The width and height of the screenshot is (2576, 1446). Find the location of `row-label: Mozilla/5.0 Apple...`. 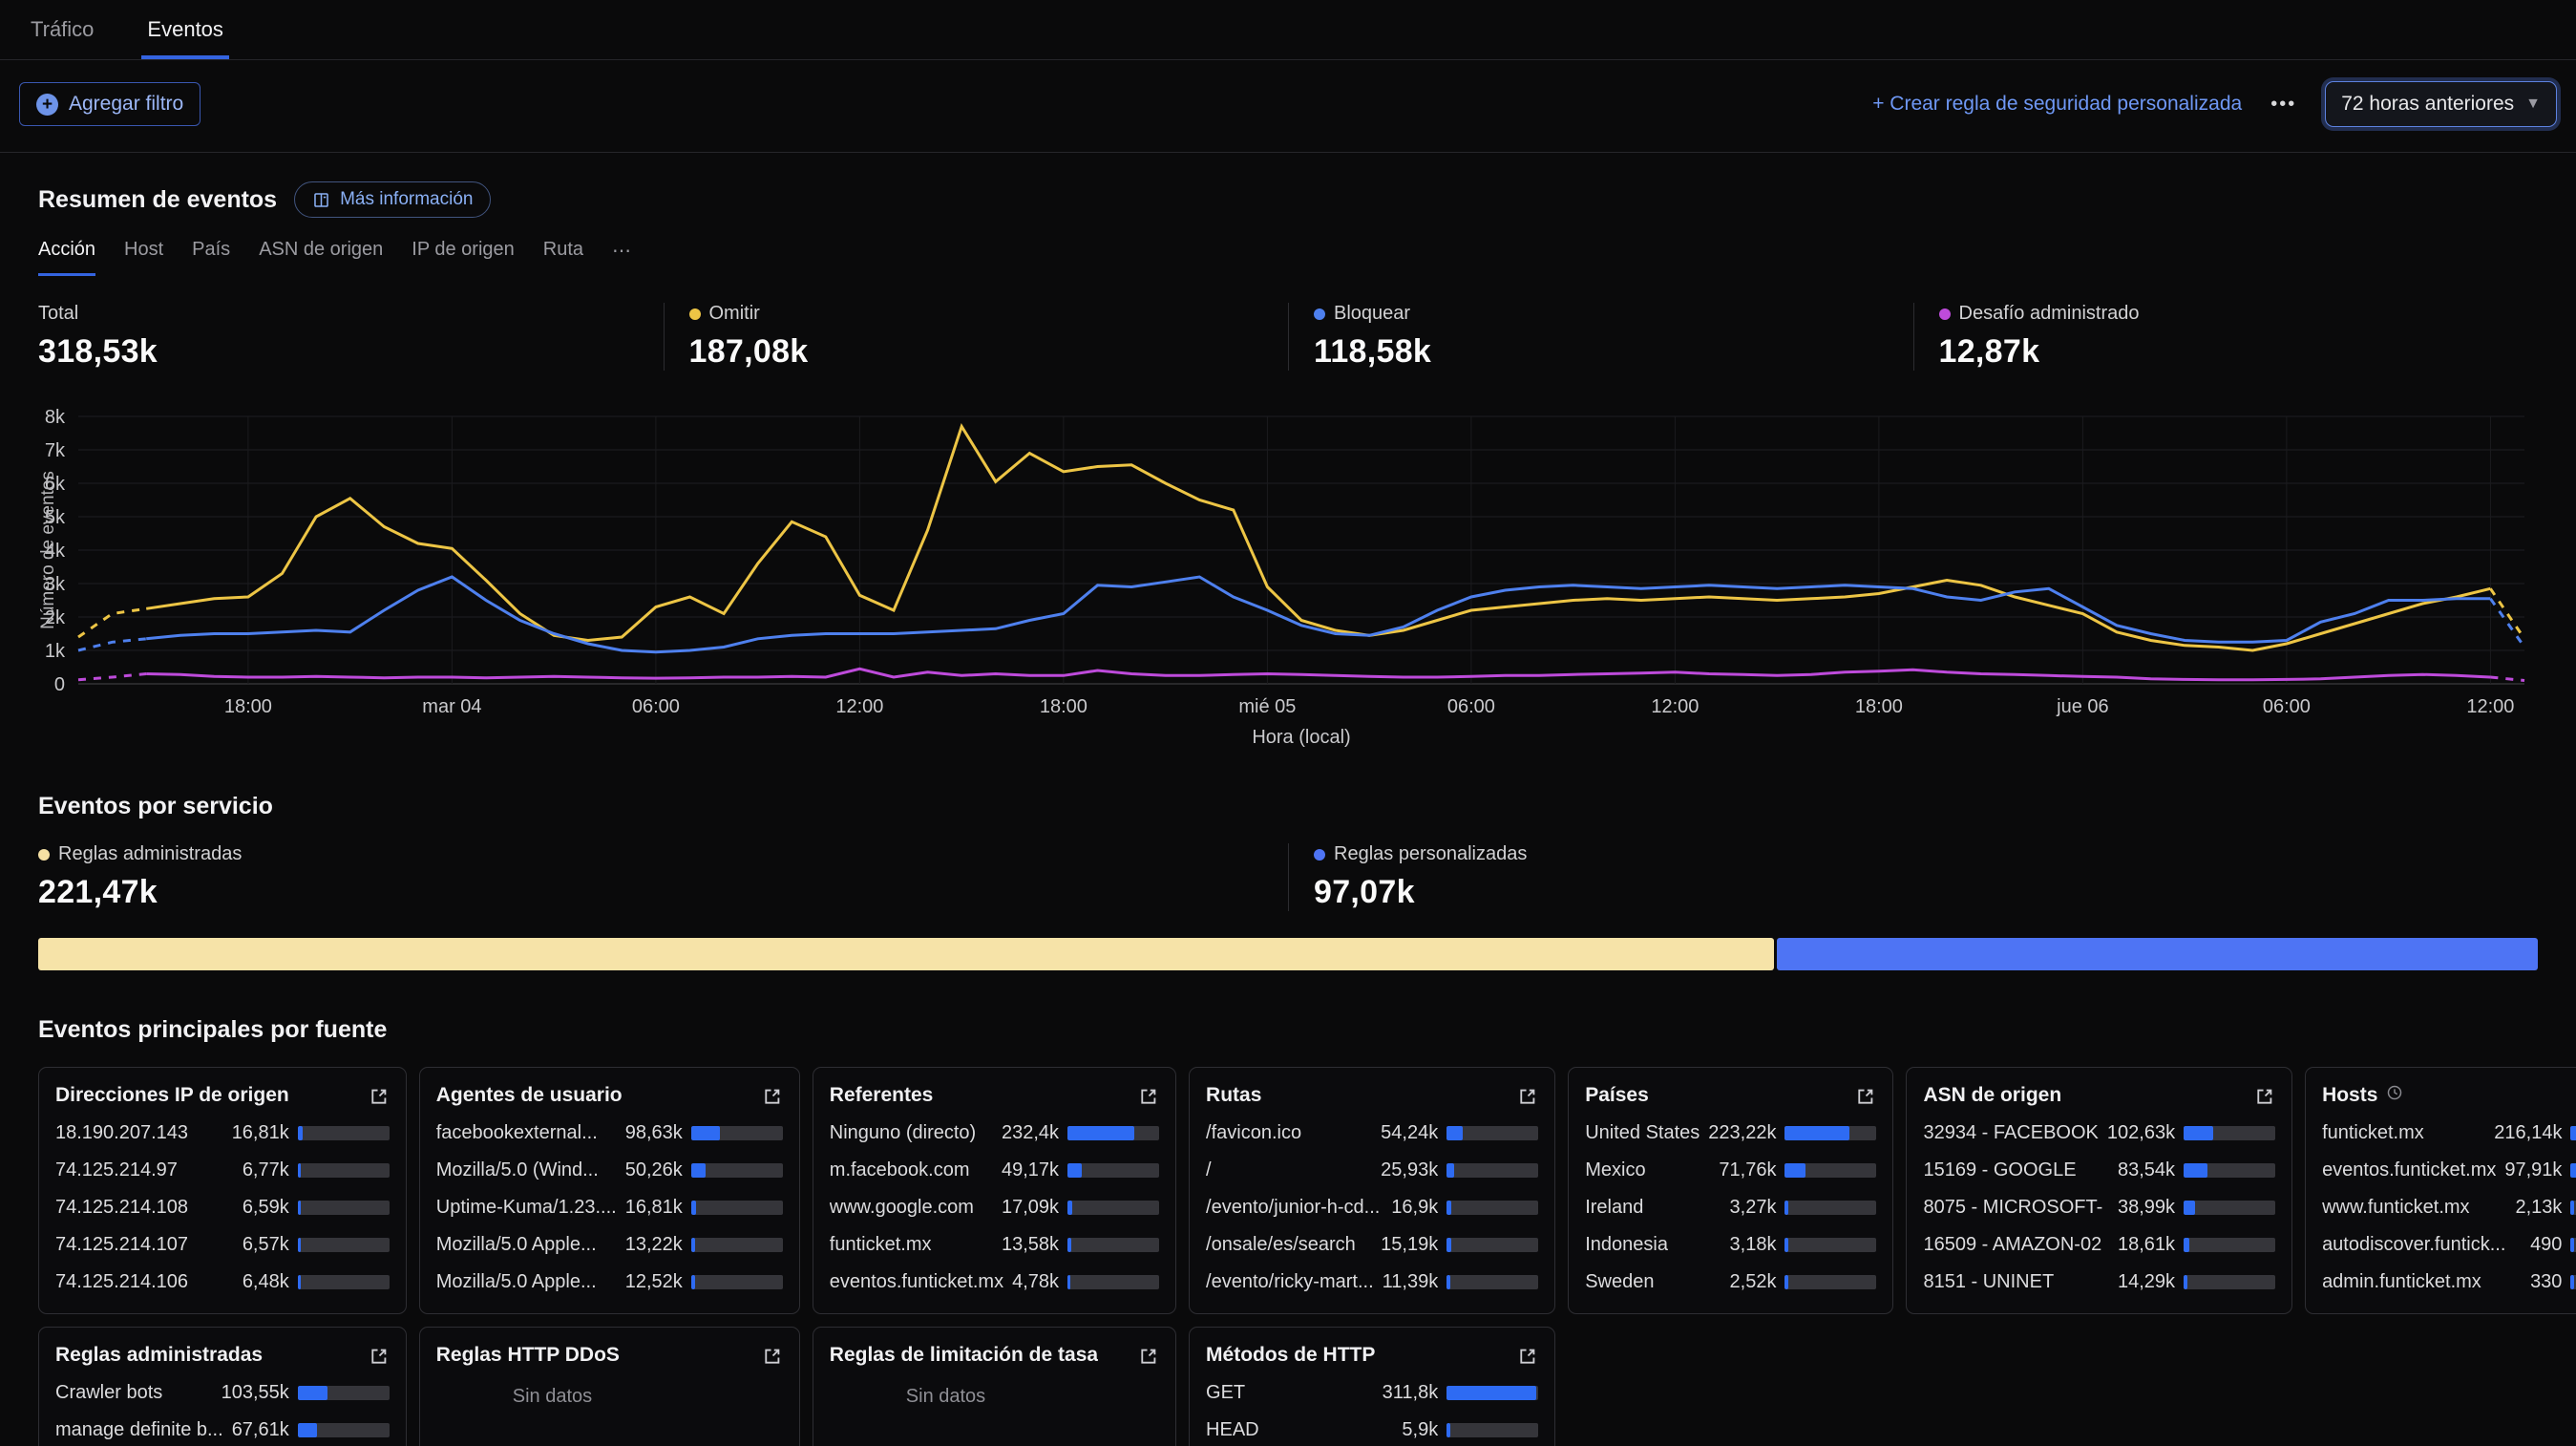

row-label: Mozilla/5.0 Apple... is located at coordinates (516, 1244).